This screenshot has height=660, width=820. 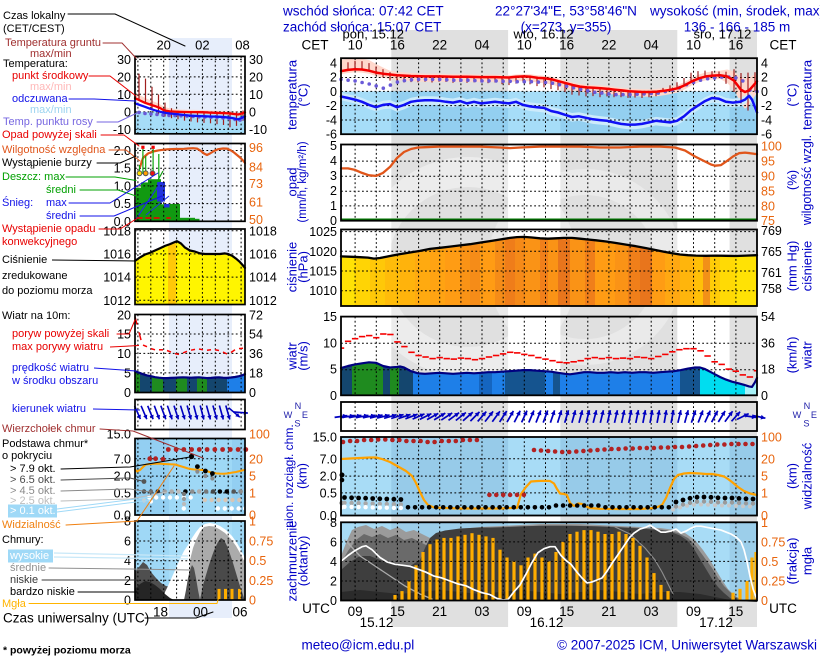 I want to click on svg-text: 15.0, so click(x=325, y=438).